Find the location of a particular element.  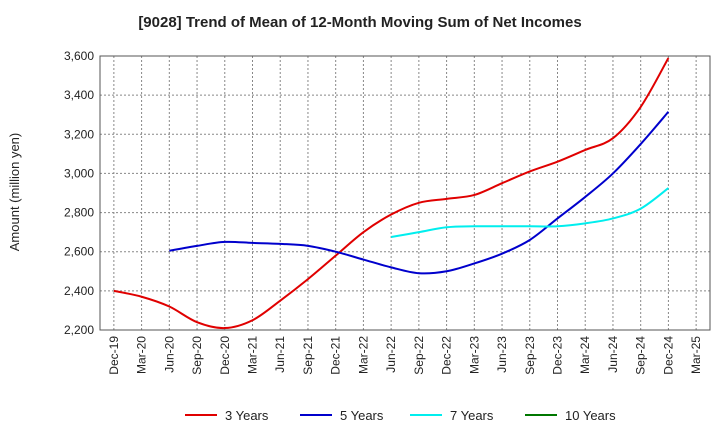

y-tick-label: 3,000 is located at coordinates (79, 173).